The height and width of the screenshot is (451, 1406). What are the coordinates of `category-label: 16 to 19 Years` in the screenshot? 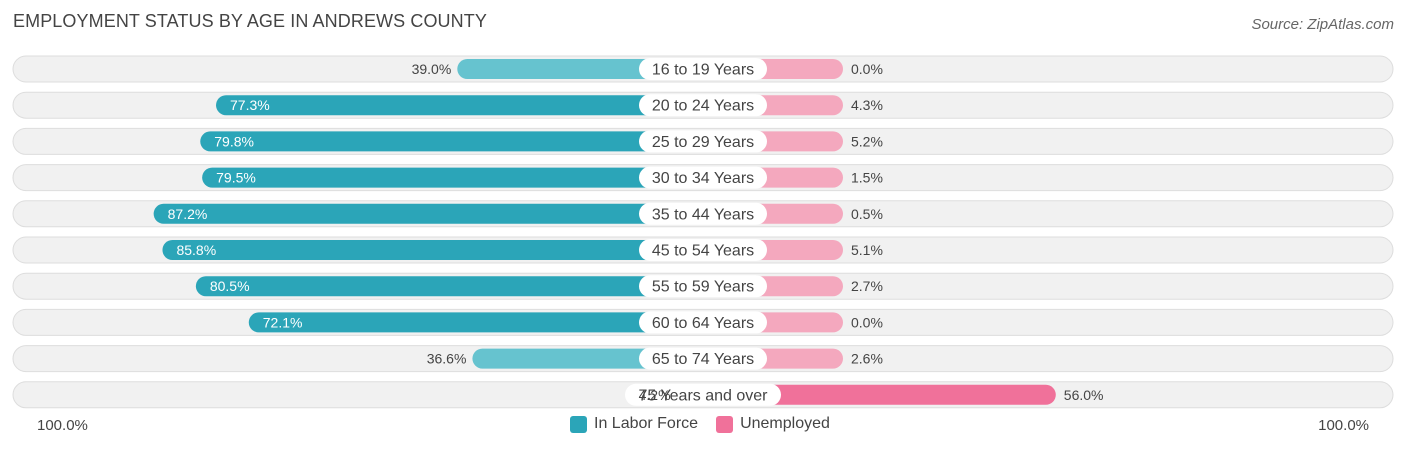 It's located at (703, 70).